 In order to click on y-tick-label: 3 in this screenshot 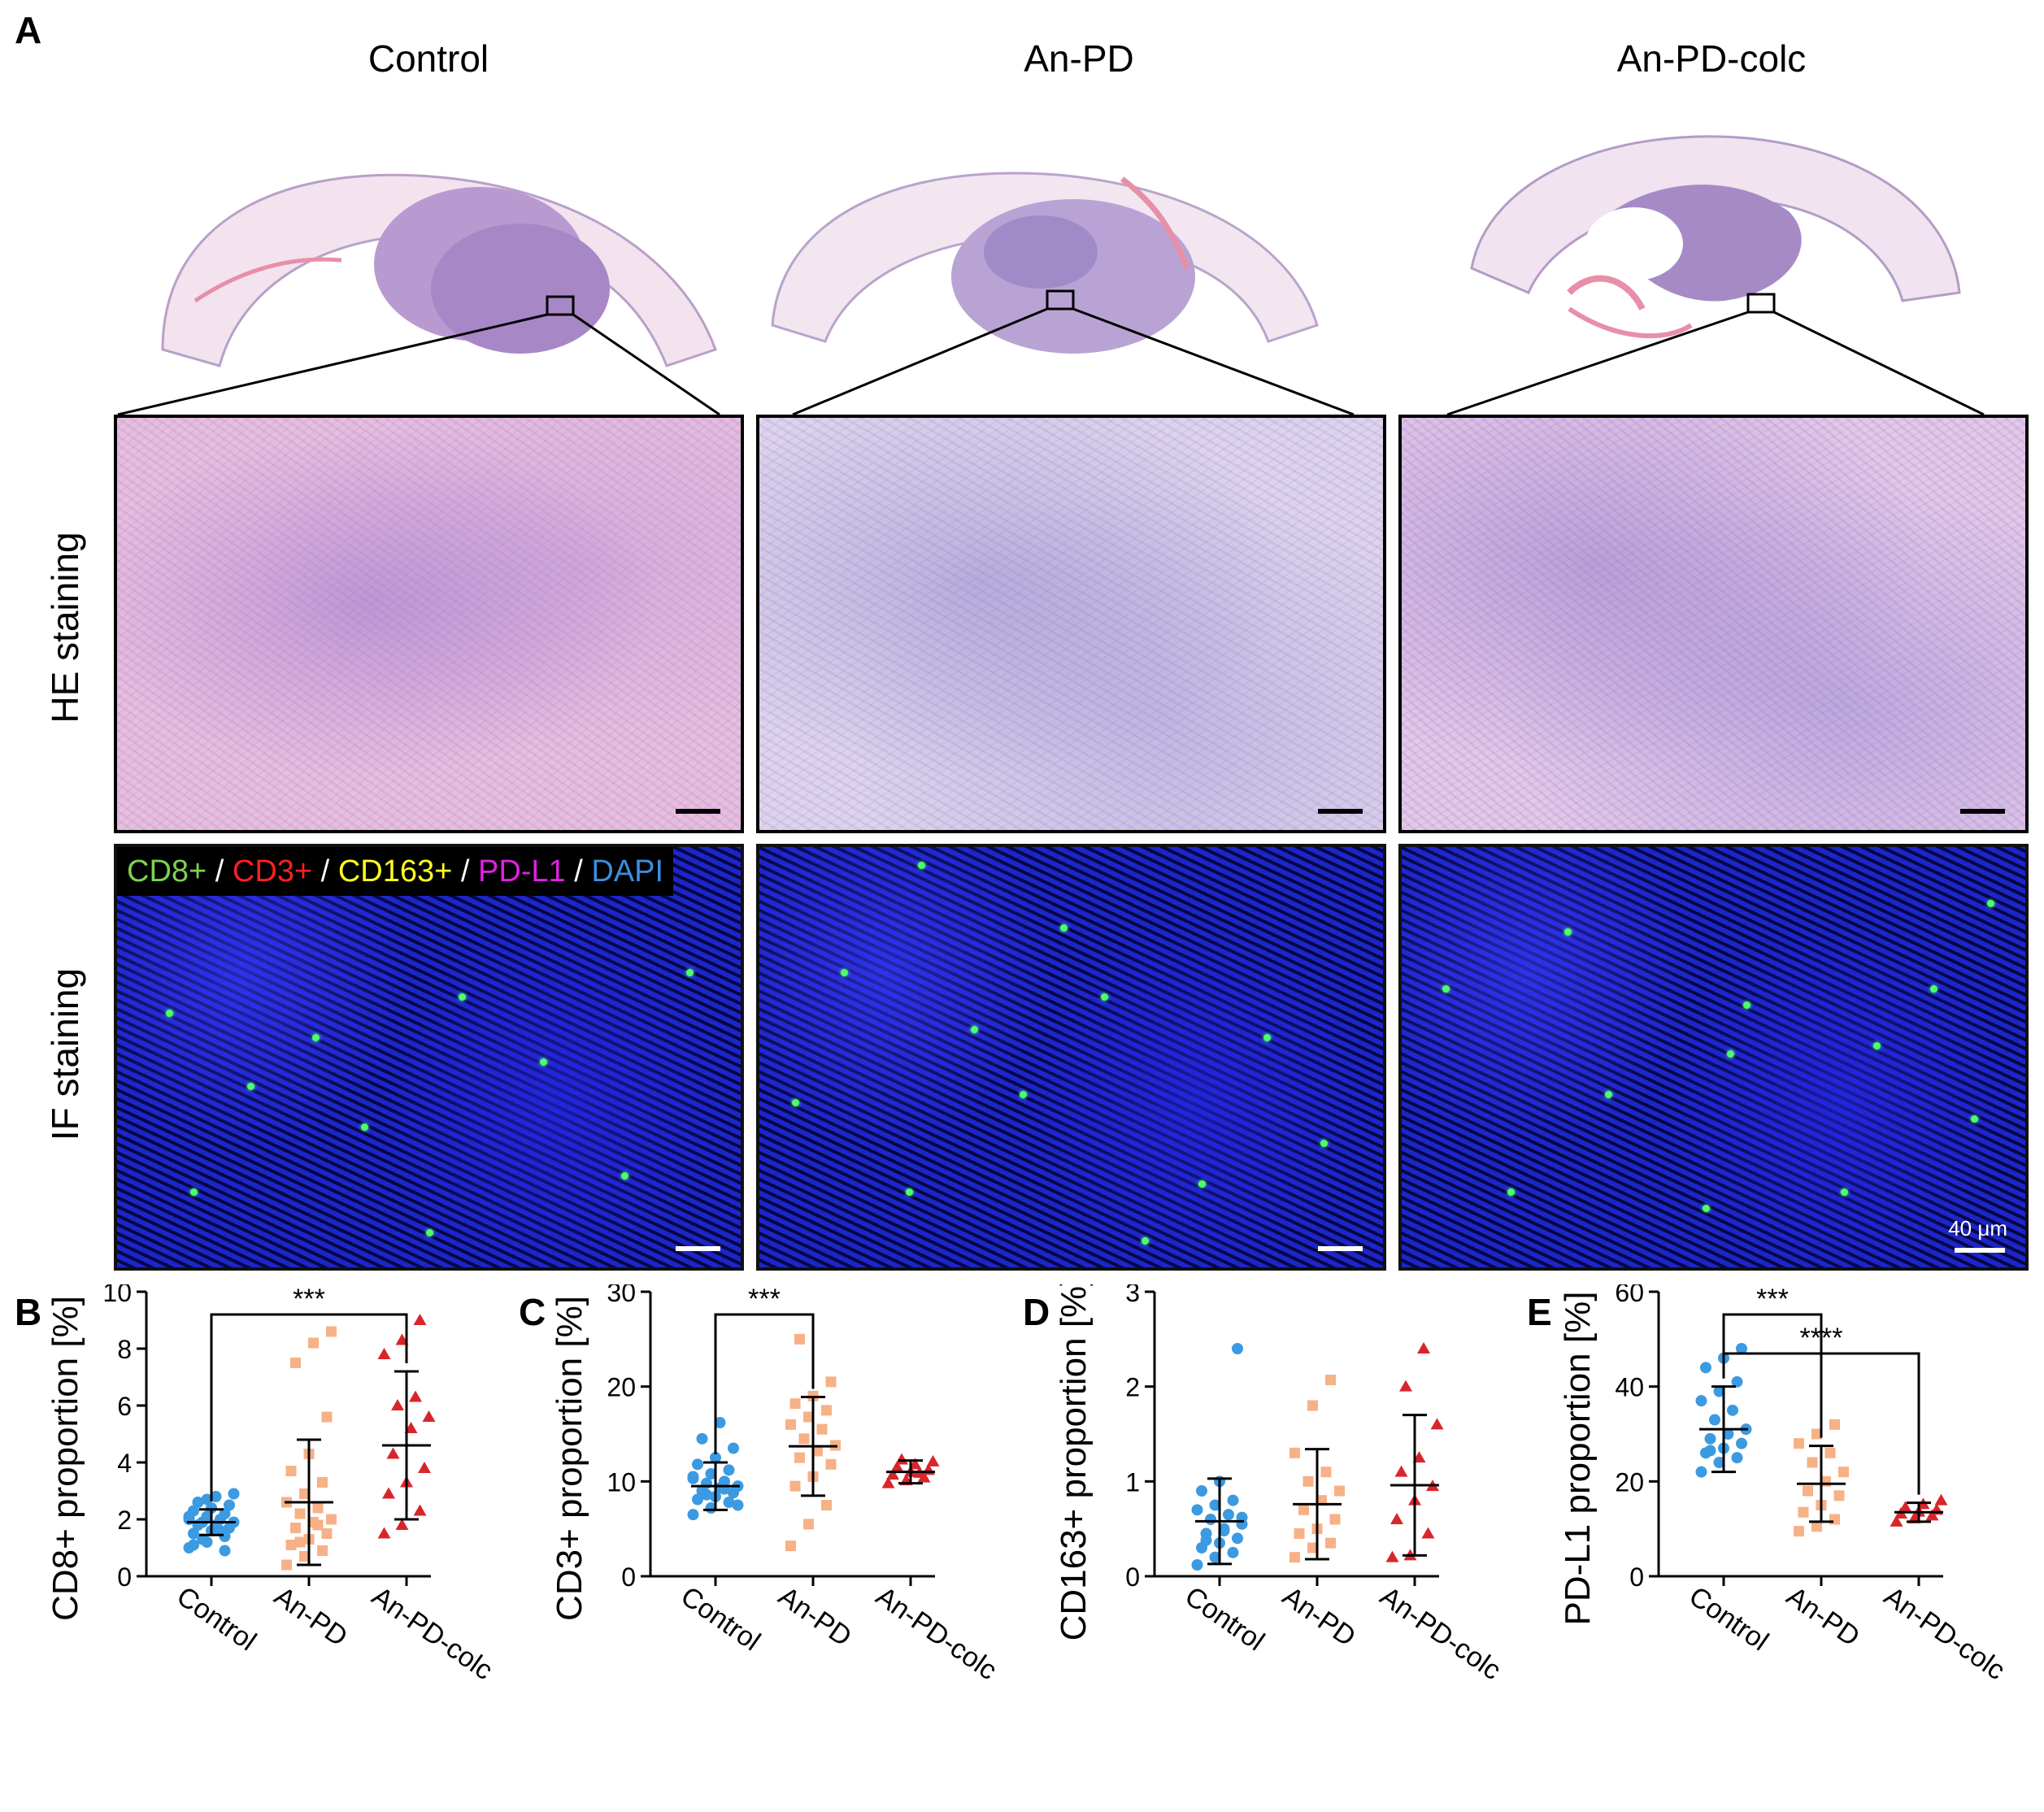, I will do `click(1132, 1295)`.